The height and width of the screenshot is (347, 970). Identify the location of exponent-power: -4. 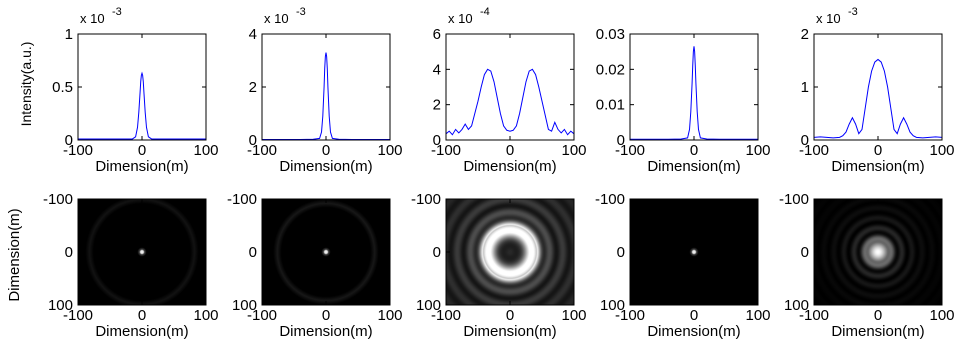
(485, 12).